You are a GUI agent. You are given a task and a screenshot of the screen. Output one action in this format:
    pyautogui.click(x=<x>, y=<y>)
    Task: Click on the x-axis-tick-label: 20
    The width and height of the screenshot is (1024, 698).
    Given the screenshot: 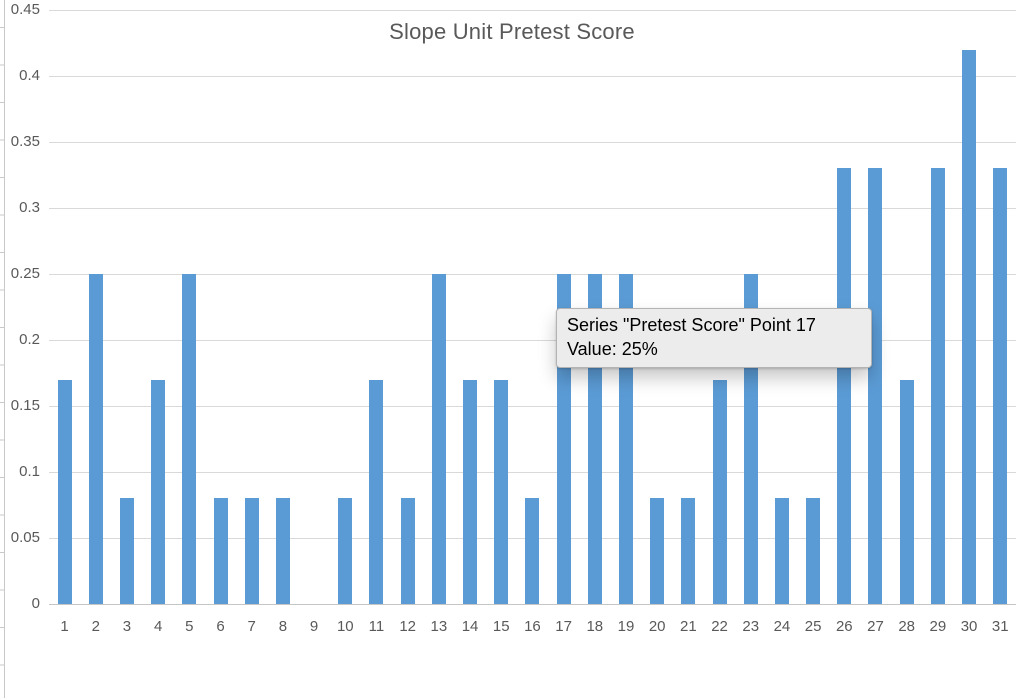 What is the action you would take?
    pyautogui.click(x=657, y=626)
    